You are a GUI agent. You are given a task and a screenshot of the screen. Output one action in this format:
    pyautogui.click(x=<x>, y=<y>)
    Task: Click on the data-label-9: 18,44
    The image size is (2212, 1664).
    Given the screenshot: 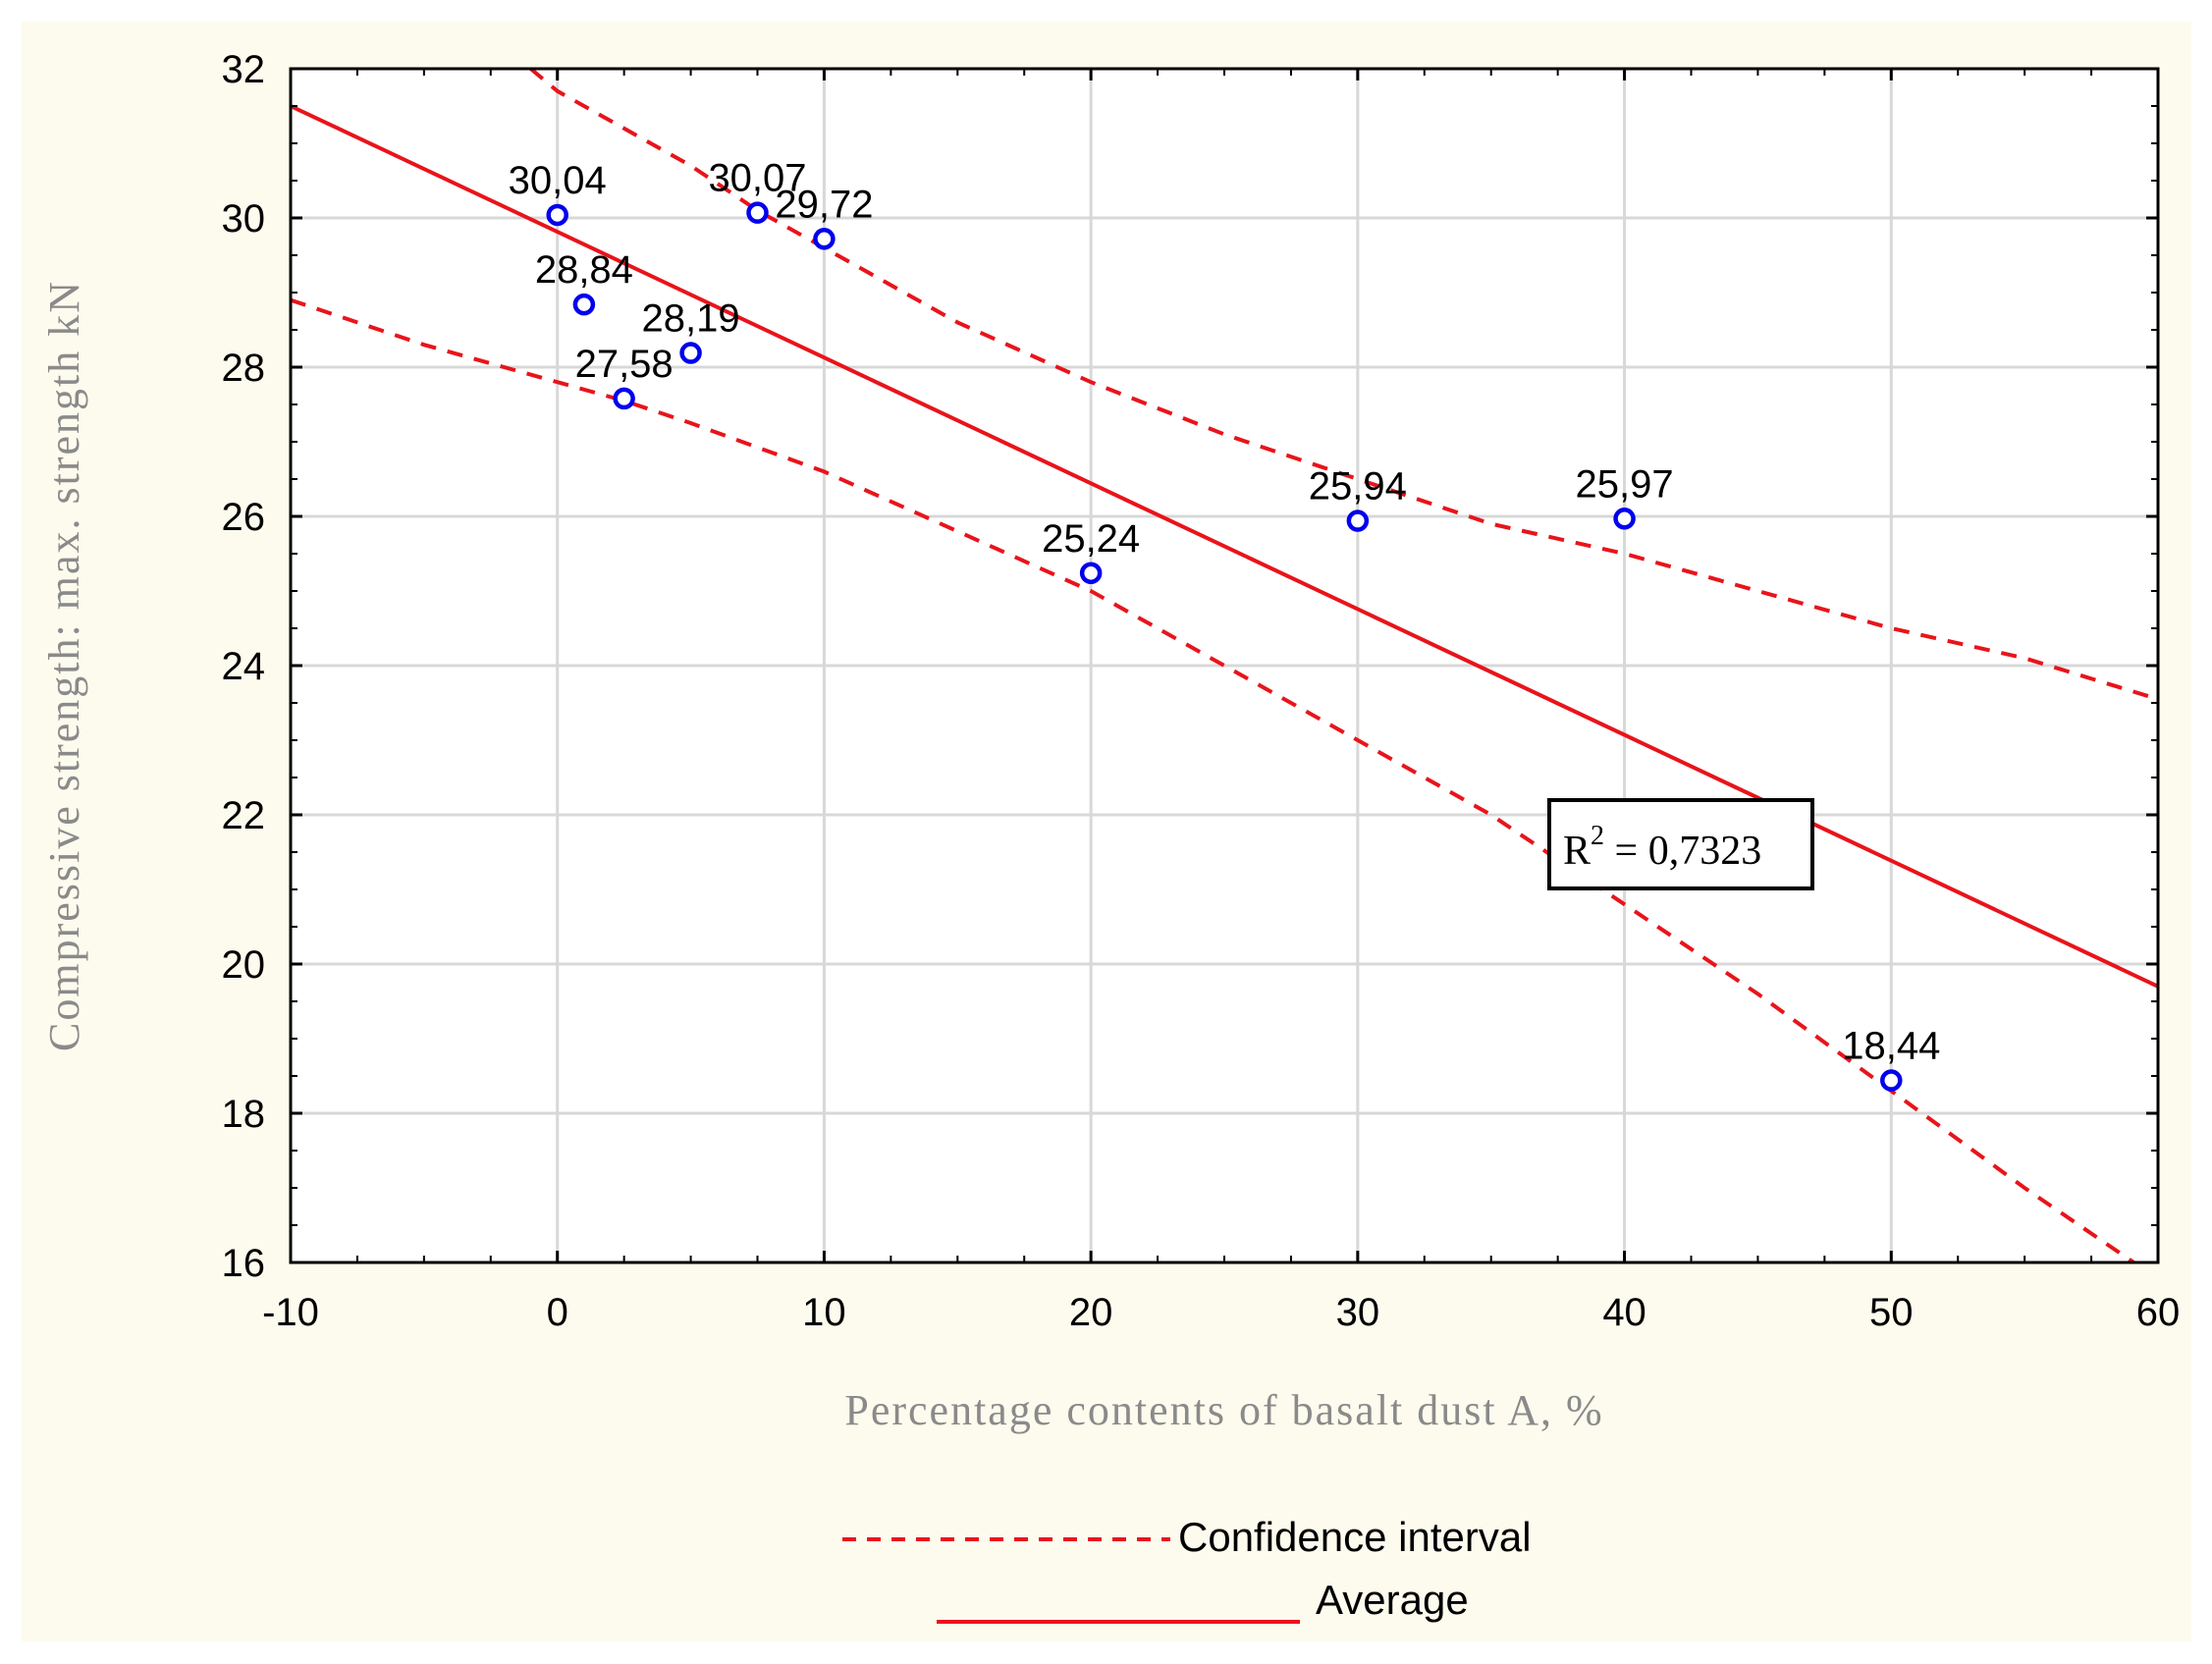 What is the action you would take?
    pyautogui.click(x=1891, y=1046)
    